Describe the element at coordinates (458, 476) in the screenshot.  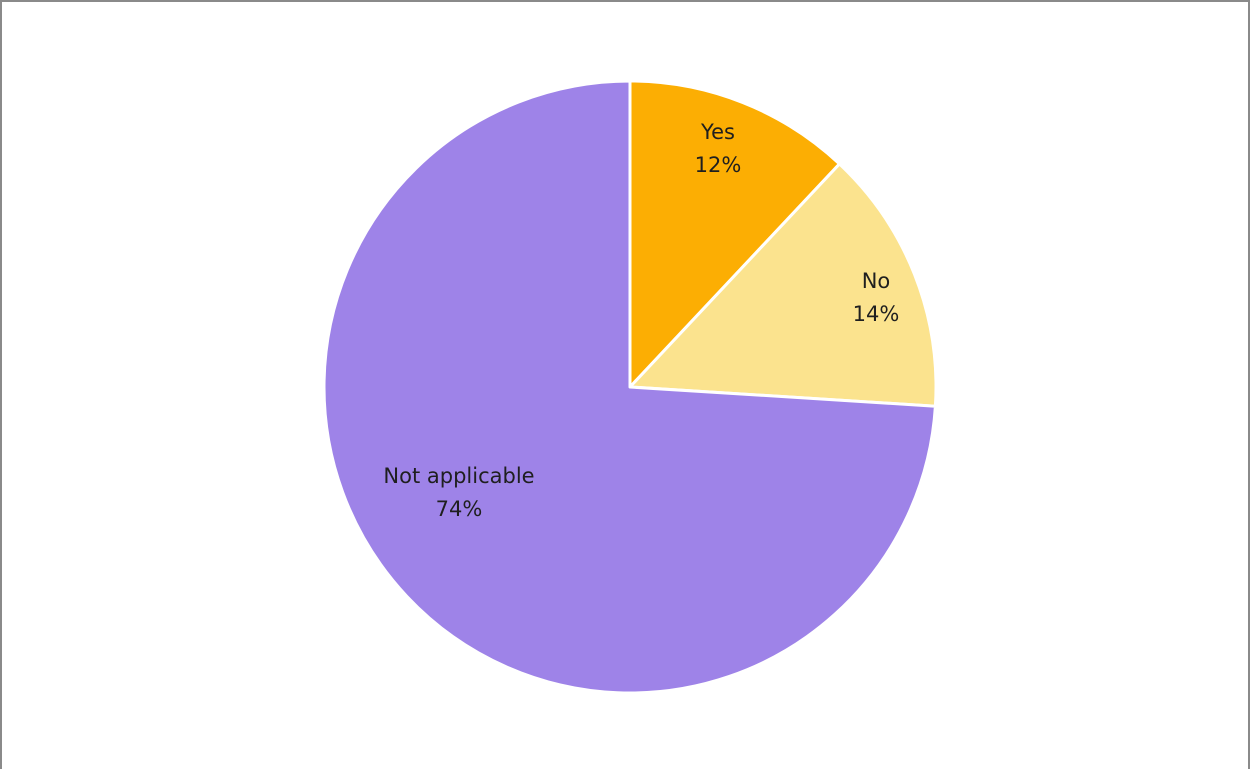
I see `slice-category-label-not-applicable: Not applicable` at that location.